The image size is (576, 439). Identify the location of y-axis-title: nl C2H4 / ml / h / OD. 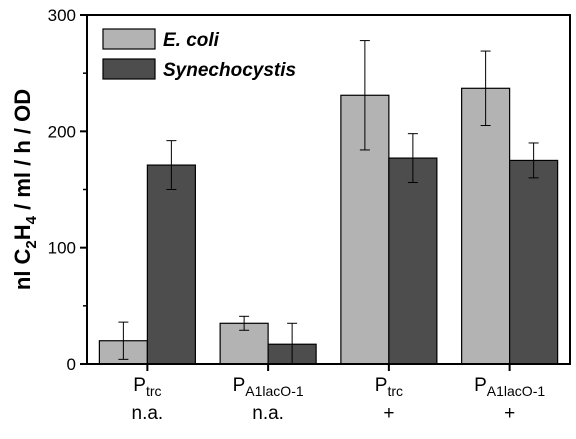
(25, 189).